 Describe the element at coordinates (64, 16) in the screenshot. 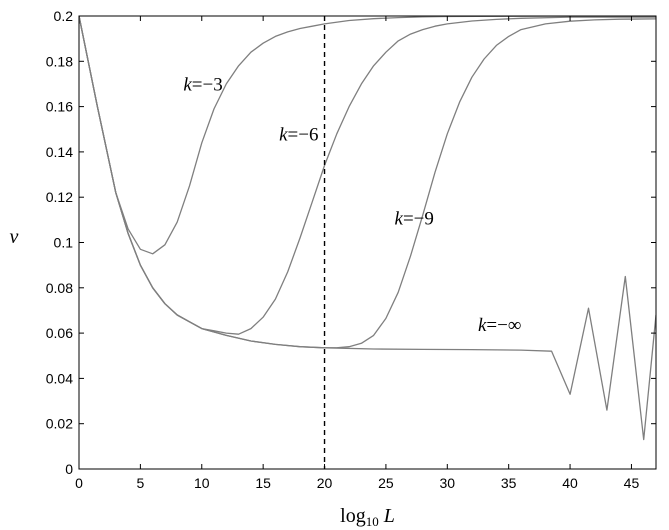

I see `y-tick-label: 0.2` at that location.